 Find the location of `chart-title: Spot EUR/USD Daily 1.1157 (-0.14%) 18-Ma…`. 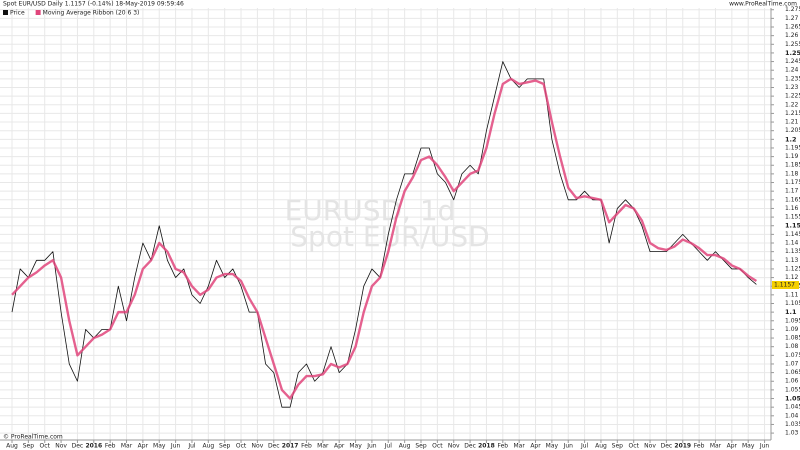

chart-title: Spot EUR/USD Daily 1.1157 (-0.14%) 18-Ma… is located at coordinates (93, 4).